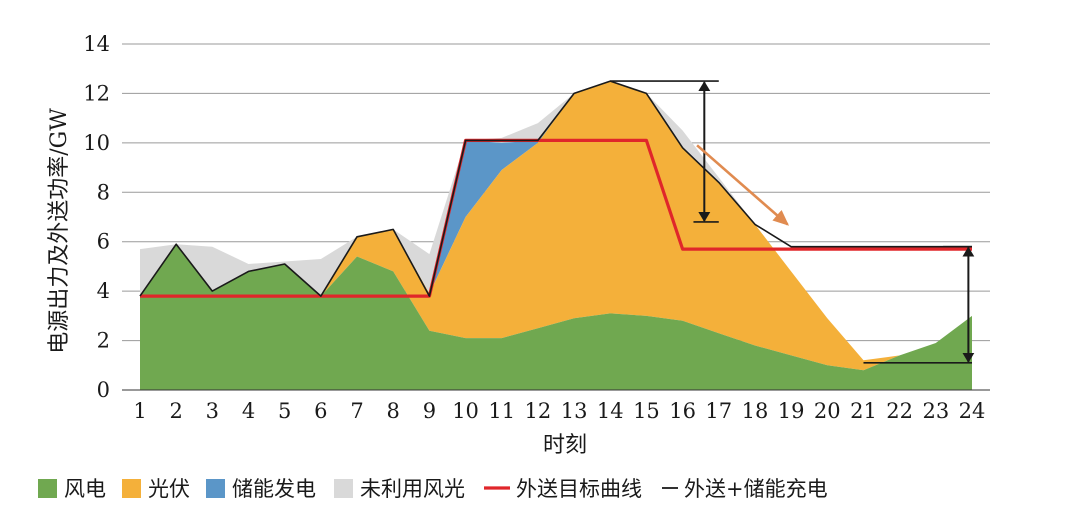 The image size is (1072, 521). What do you see at coordinates (756, 489) in the screenshot?
I see `legend-label-total: 外送+储能充电` at bounding box center [756, 489].